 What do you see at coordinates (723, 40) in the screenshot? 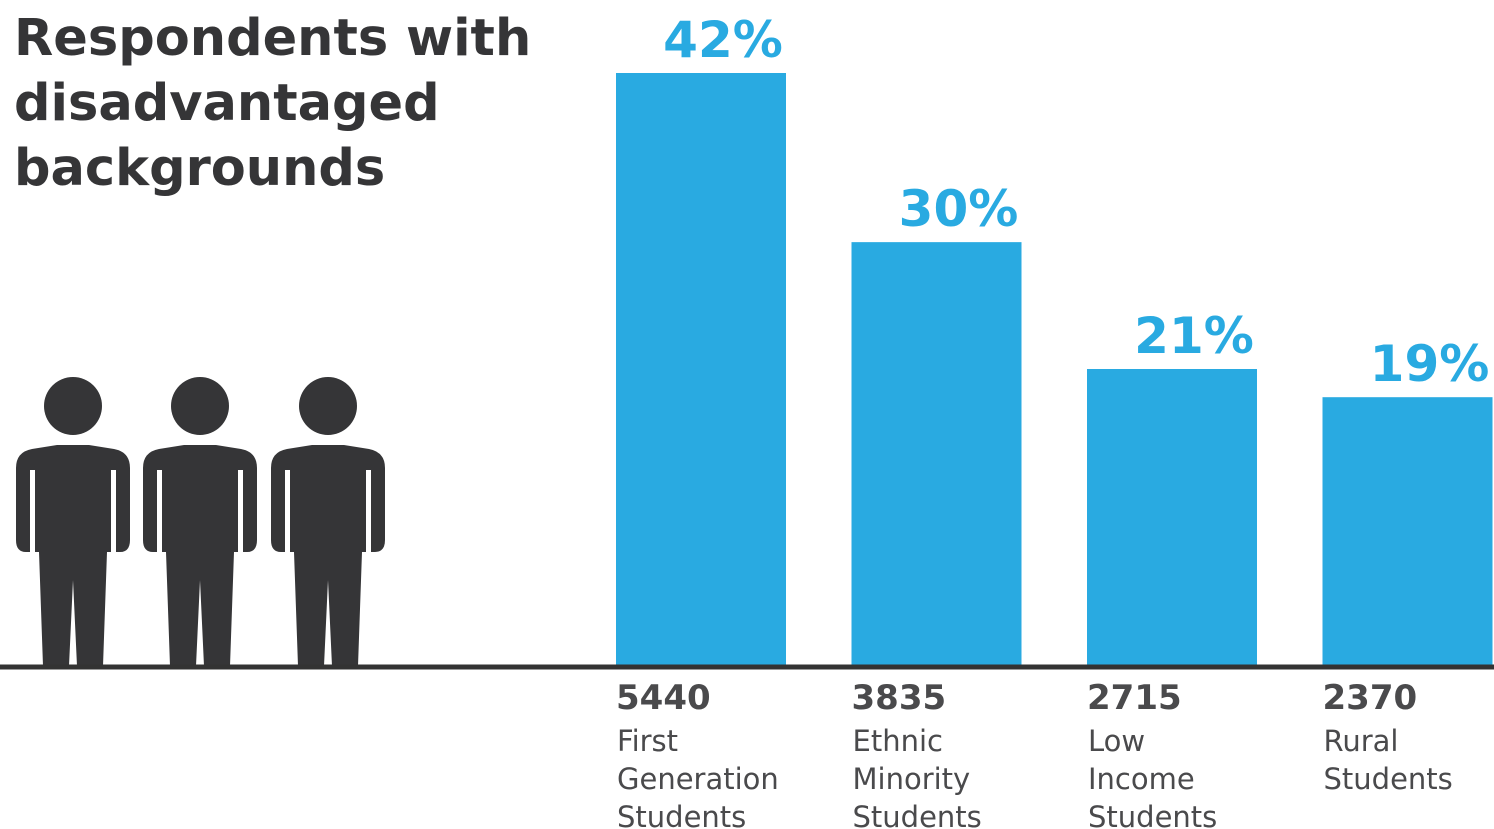
I see `bar-value-label: 42%` at bounding box center [723, 40].